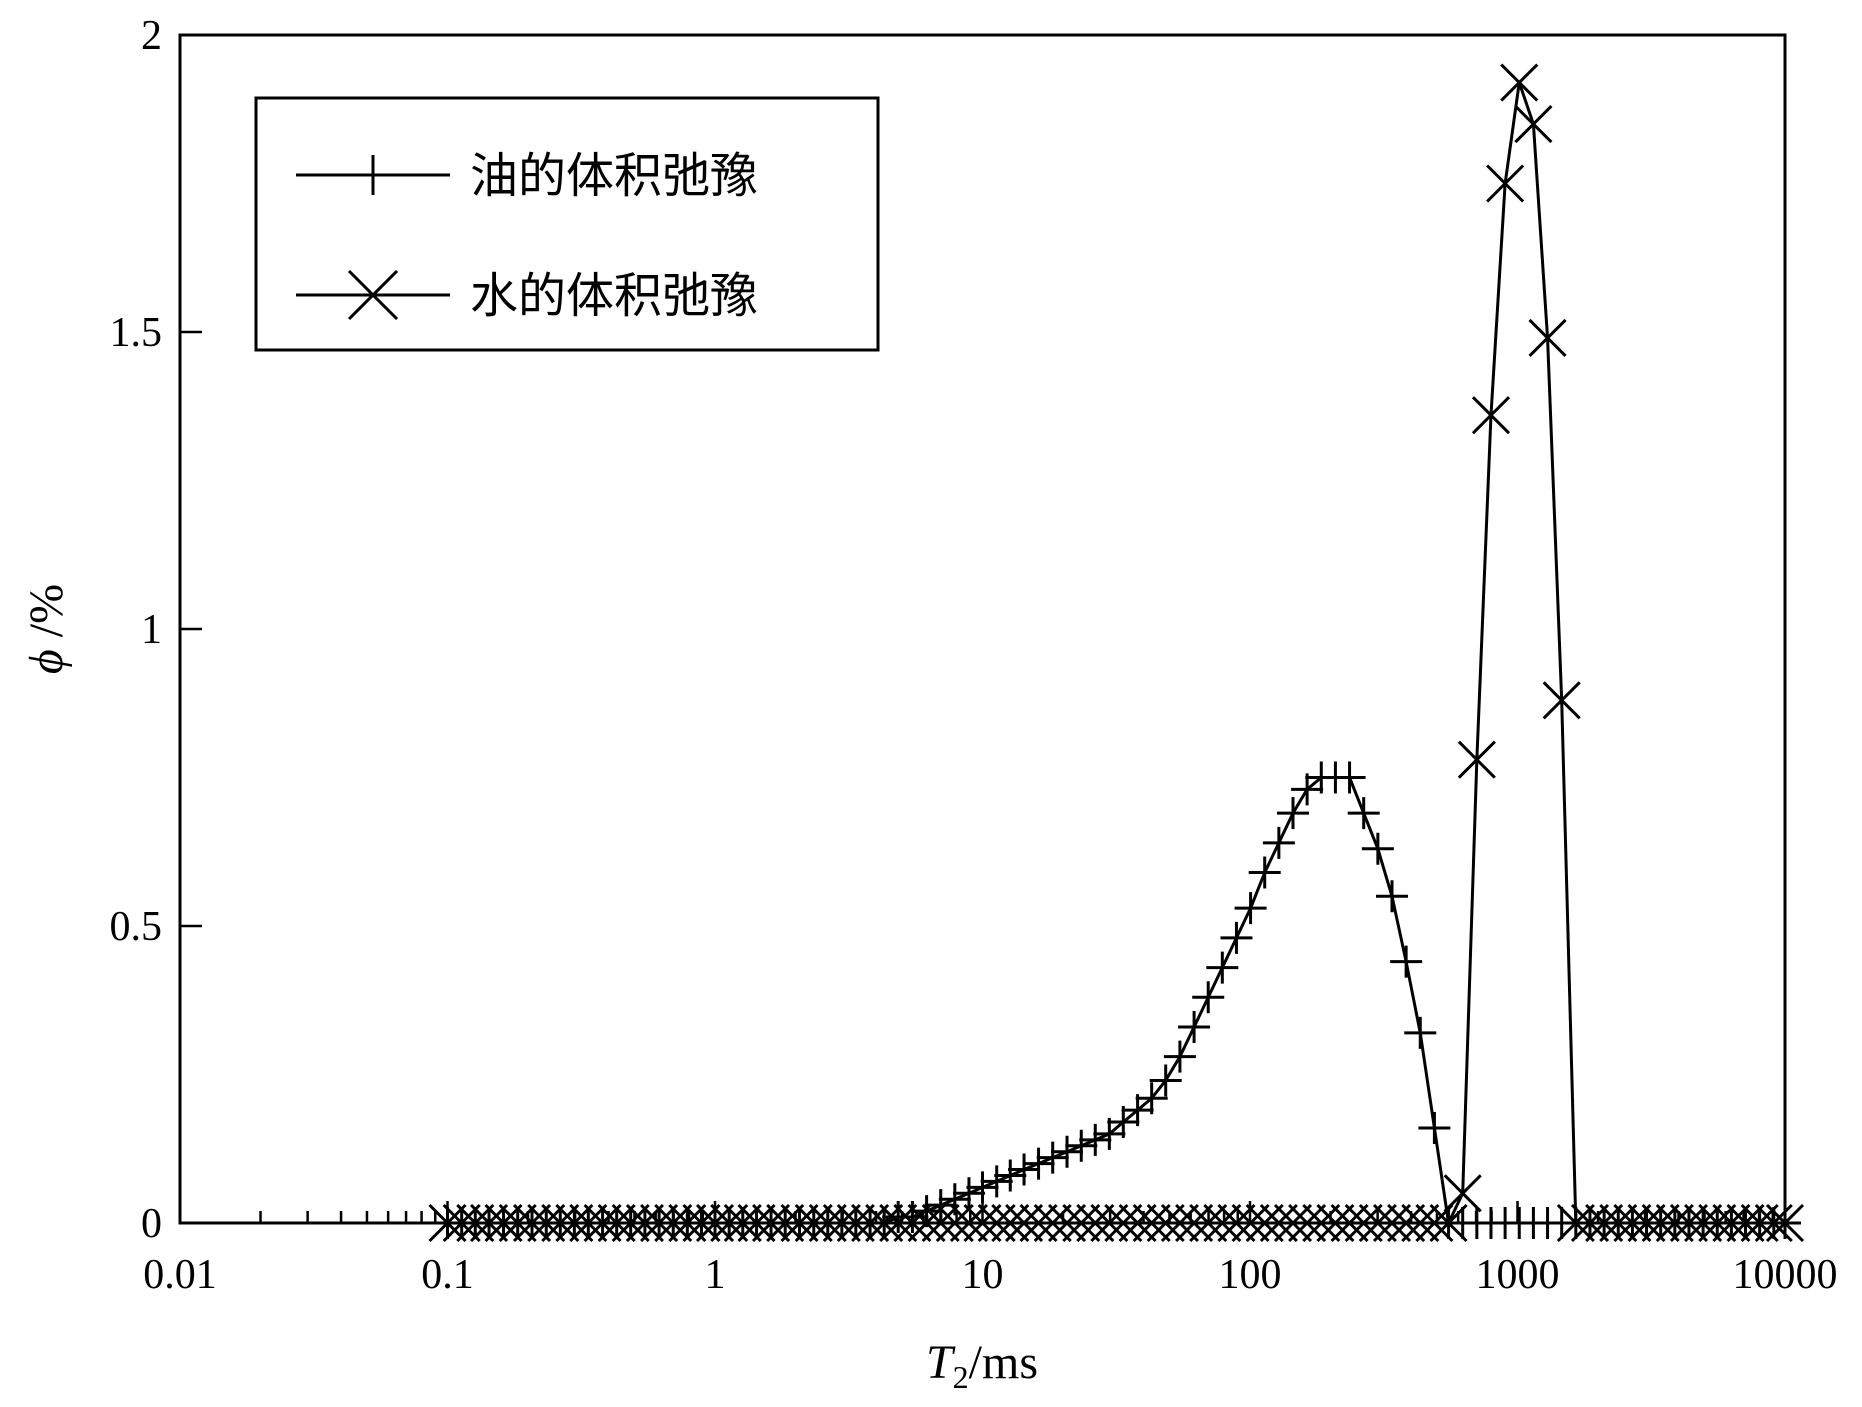  What do you see at coordinates (136, 630) in the screenshot?
I see `y-tick-labels: 0 0.5 1 1.5 2` at bounding box center [136, 630].